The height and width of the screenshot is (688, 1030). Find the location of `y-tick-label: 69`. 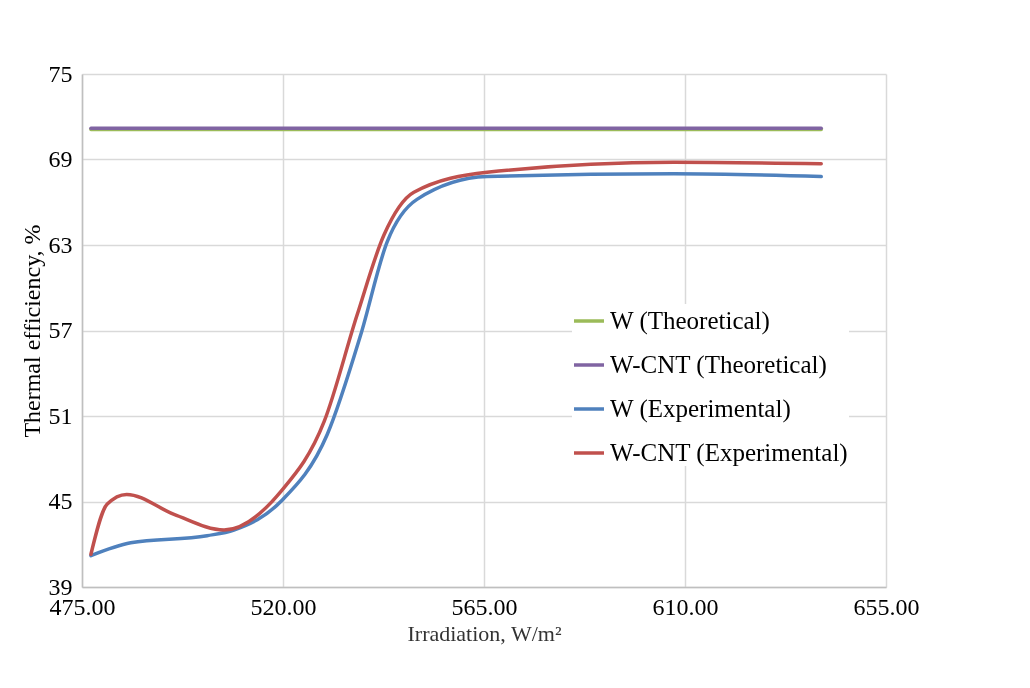

y-tick-label: 69 is located at coordinates (60, 159).